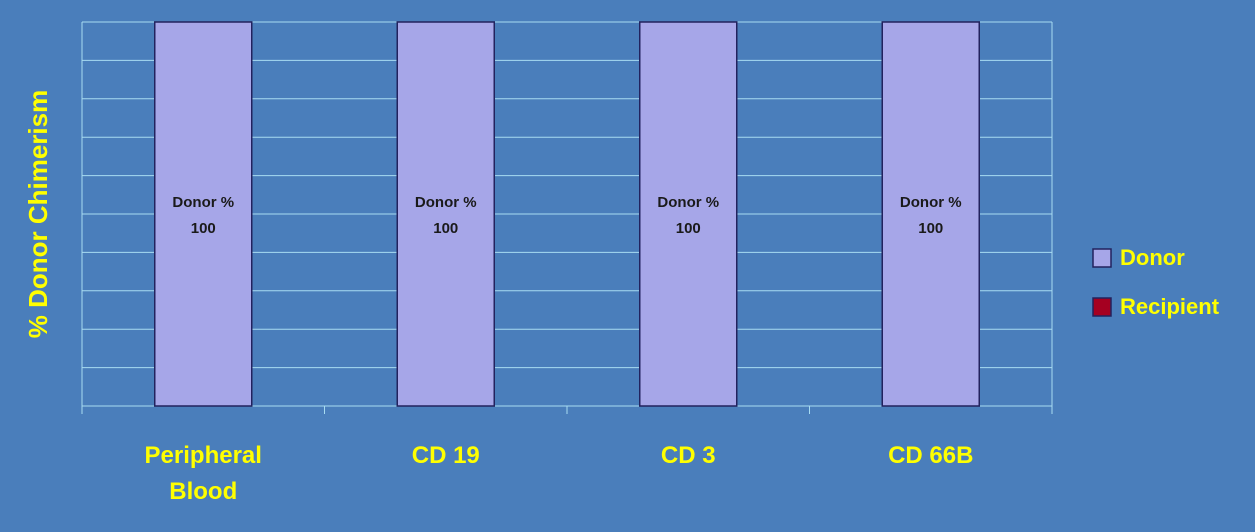  What do you see at coordinates (445, 455) in the screenshot?
I see `x-tick-label: CD 19` at bounding box center [445, 455].